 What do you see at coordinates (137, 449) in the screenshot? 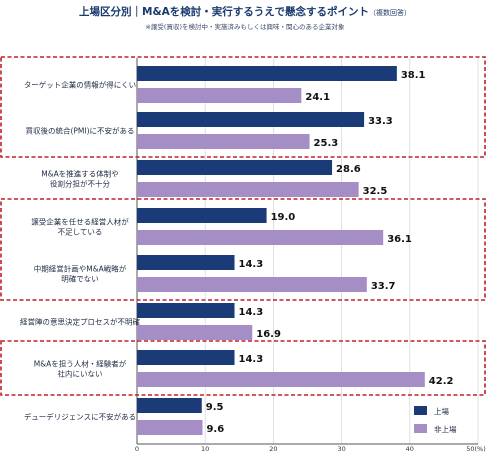
I see `x-tick-label: 0` at bounding box center [137, 449].